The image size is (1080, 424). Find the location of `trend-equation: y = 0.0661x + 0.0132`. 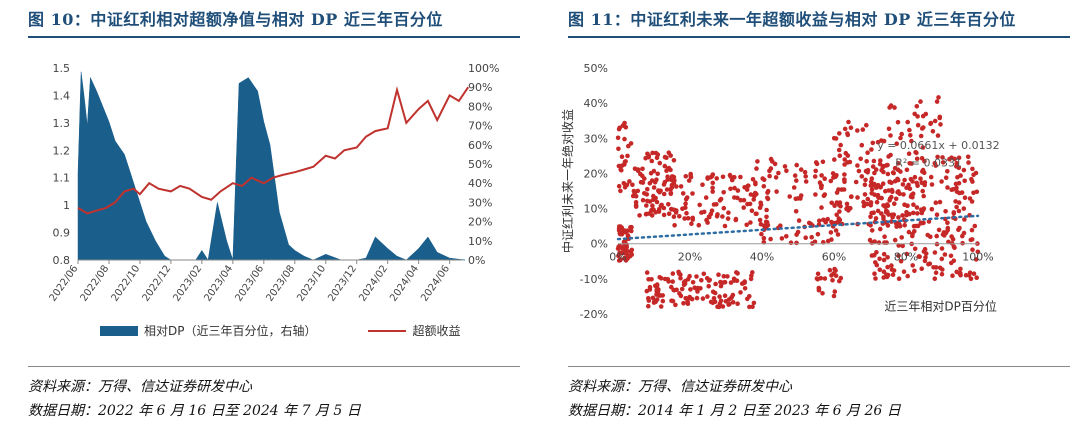

trend-equation: y = 0.0661x + 0.0132 is located at coordinates (938, 145).